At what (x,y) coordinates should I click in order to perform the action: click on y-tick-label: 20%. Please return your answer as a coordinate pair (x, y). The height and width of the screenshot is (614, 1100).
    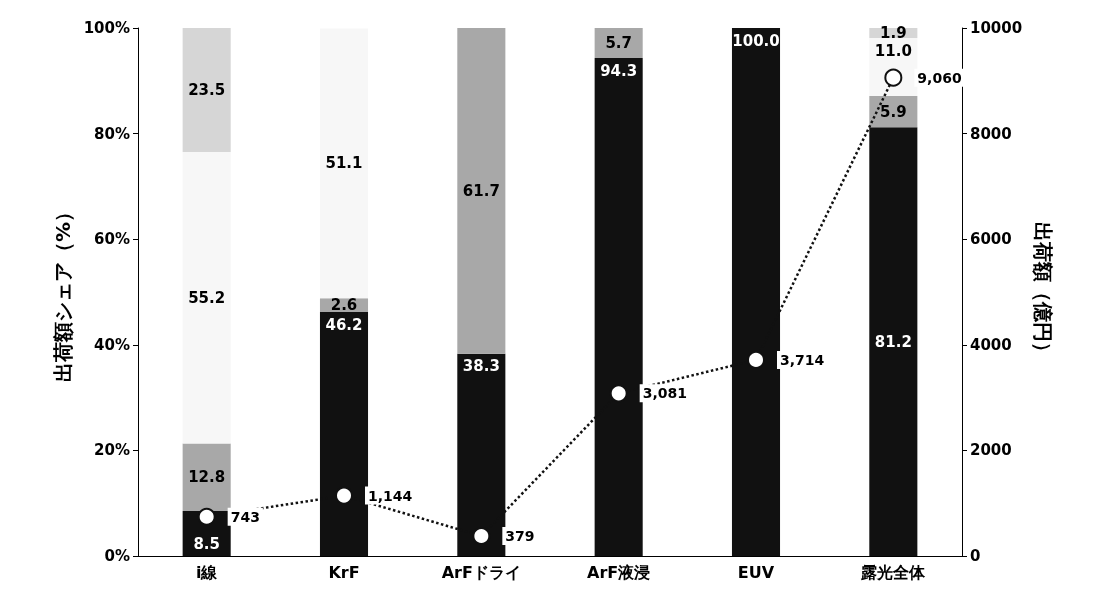
    Looking at the image, I should click on (112, 450).